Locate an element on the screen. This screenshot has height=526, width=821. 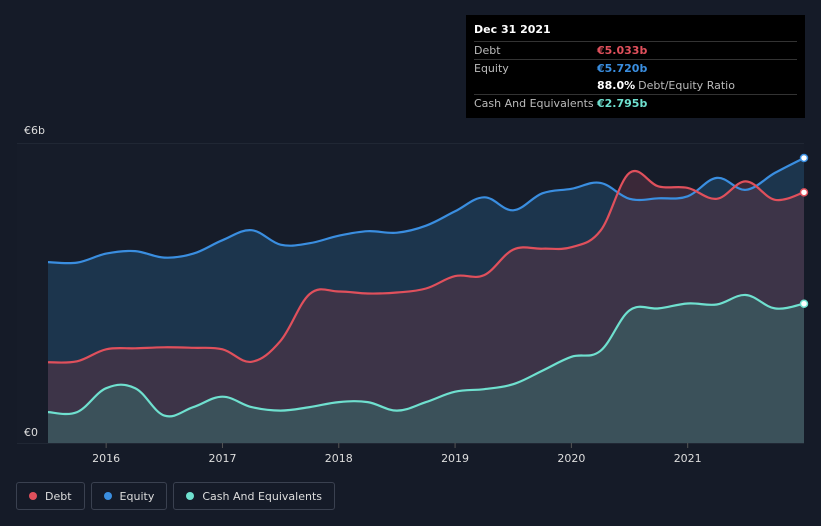
x-tick-label: 2018 is located at coordinates (339, 458).